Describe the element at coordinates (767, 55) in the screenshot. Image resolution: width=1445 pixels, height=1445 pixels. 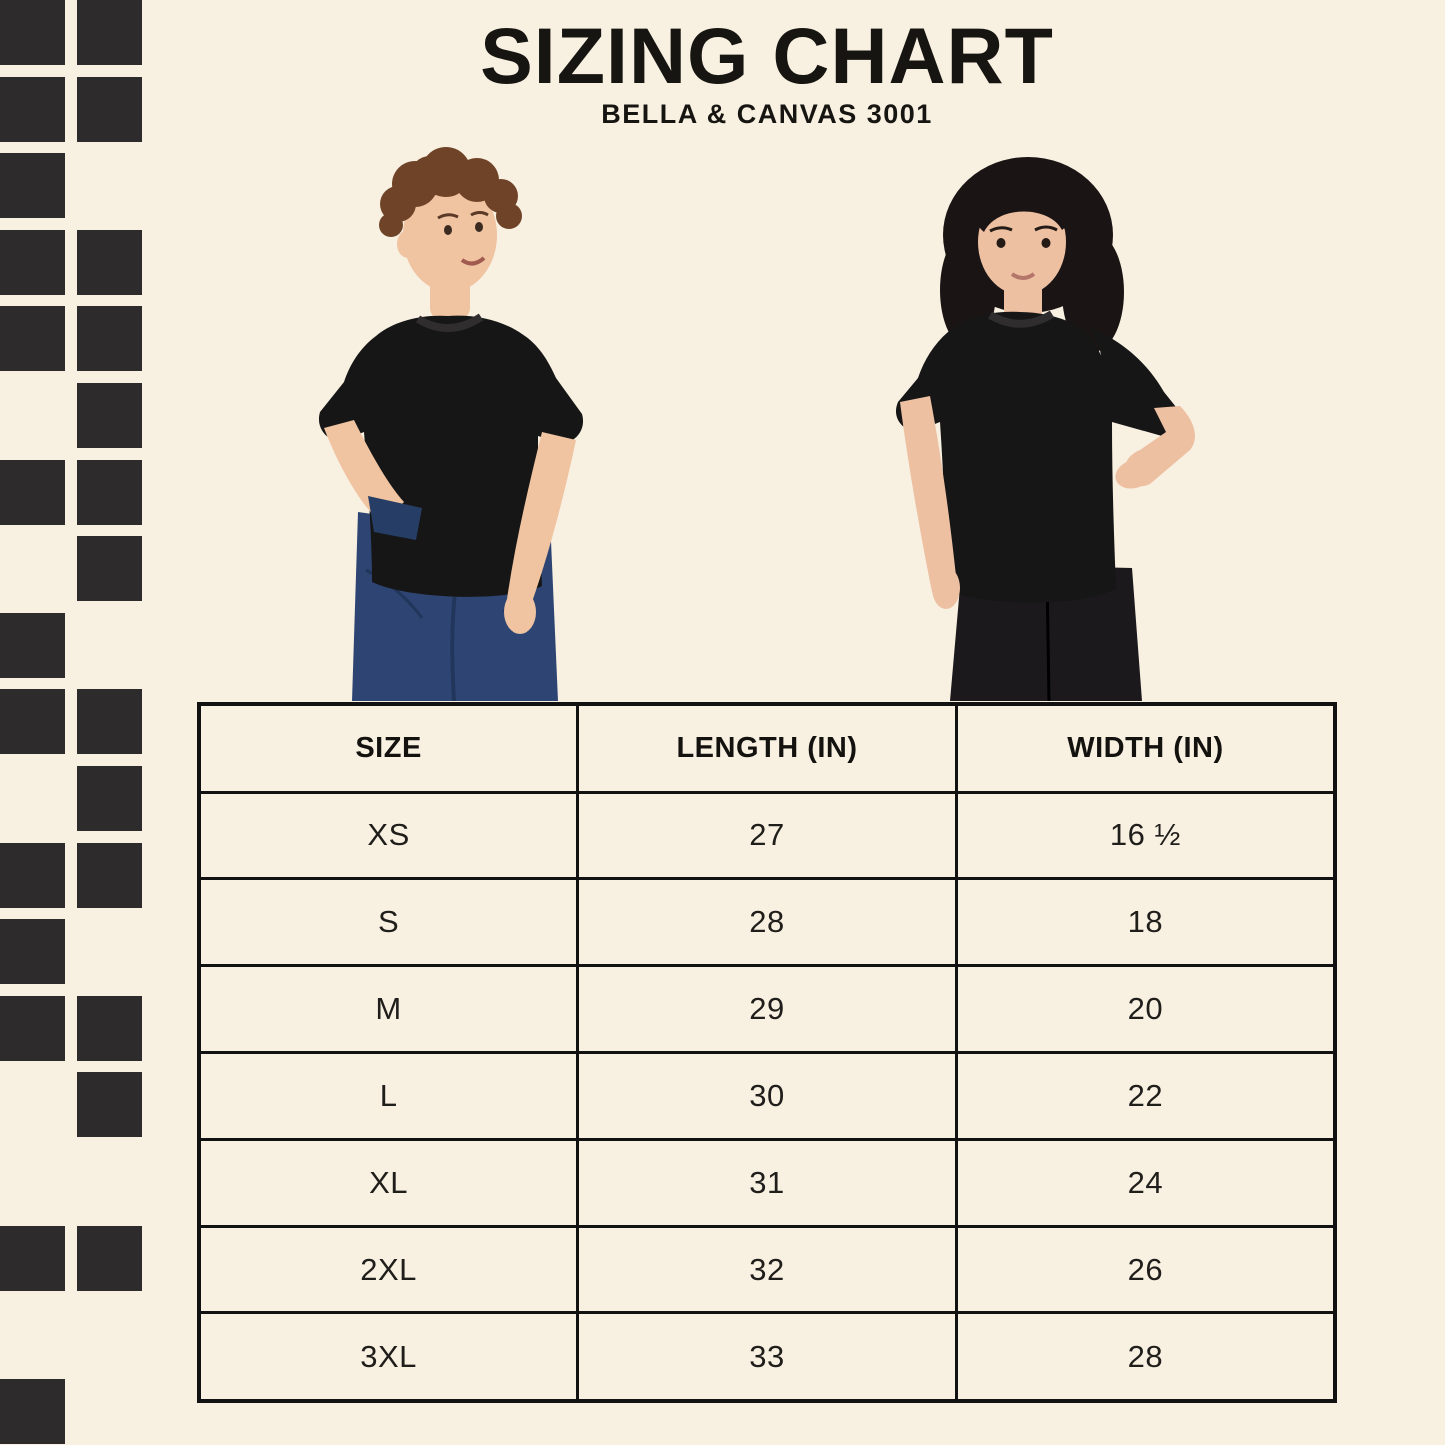
I see `page-title: SIZING CHART` at that location.